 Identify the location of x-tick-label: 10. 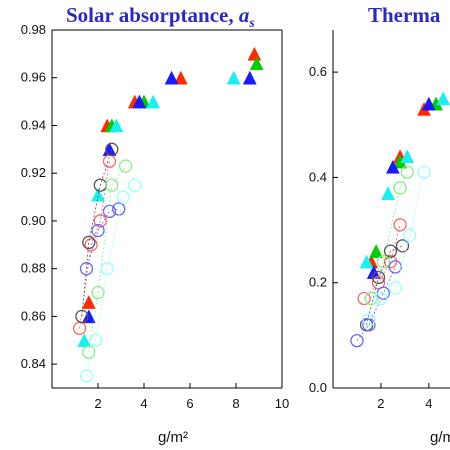
(282, 403).